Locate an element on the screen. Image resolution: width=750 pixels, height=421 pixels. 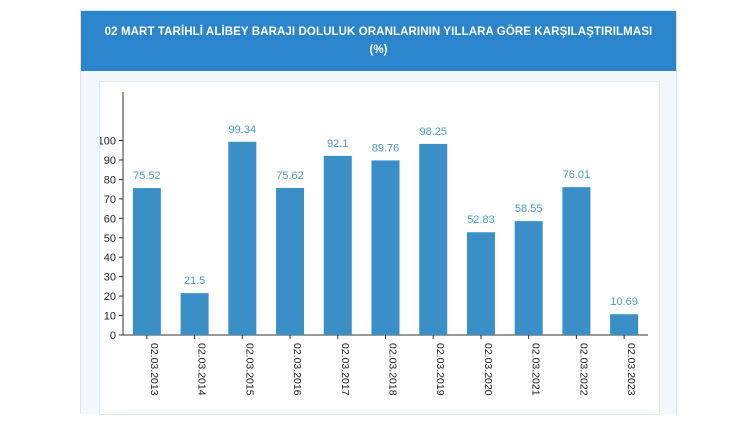
bar-value-label: 99.34 is located at coordinates (243, 130).